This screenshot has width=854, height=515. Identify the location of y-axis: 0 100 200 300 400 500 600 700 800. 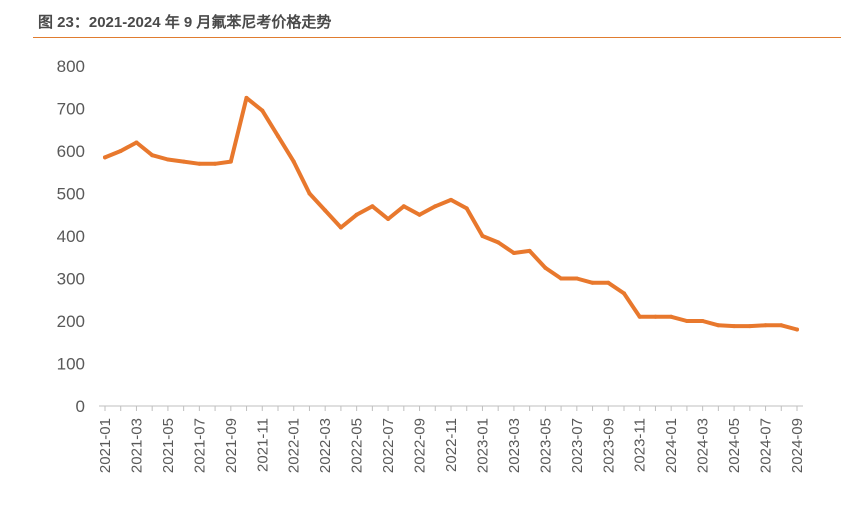
(71, 236).